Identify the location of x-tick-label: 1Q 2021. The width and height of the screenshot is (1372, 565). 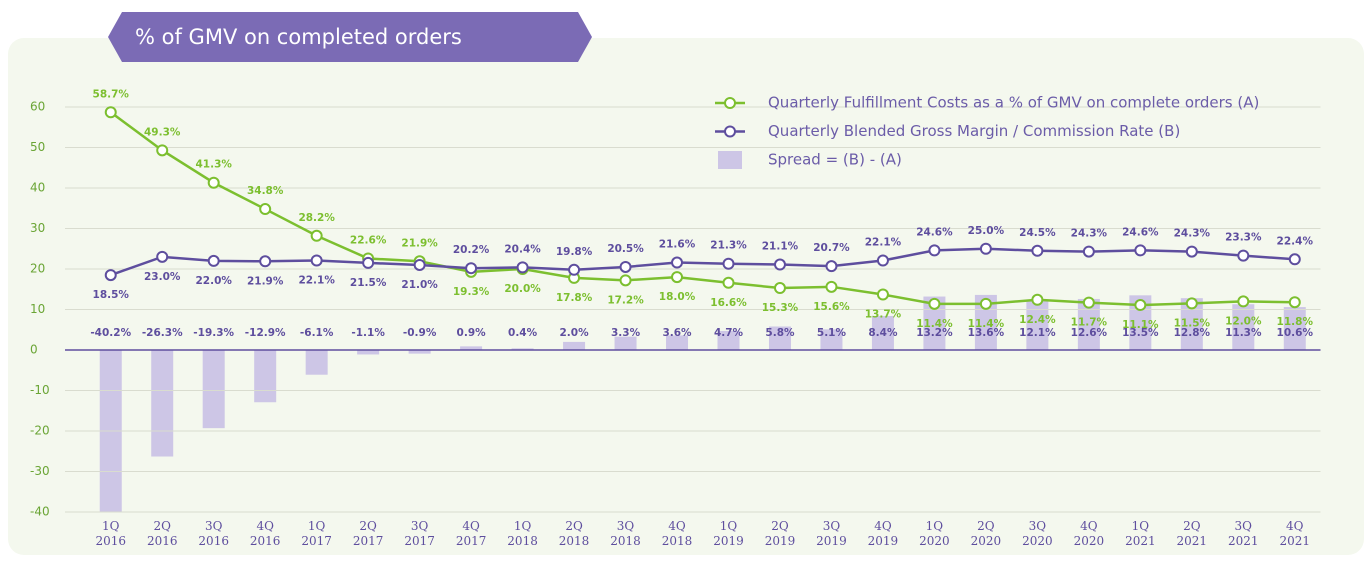
(1140, 533).